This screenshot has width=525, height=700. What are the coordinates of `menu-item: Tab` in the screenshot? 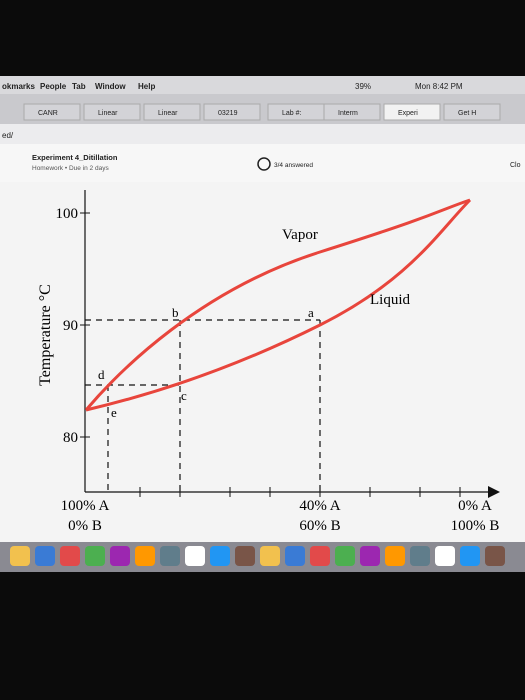 It's located at (79, 86).